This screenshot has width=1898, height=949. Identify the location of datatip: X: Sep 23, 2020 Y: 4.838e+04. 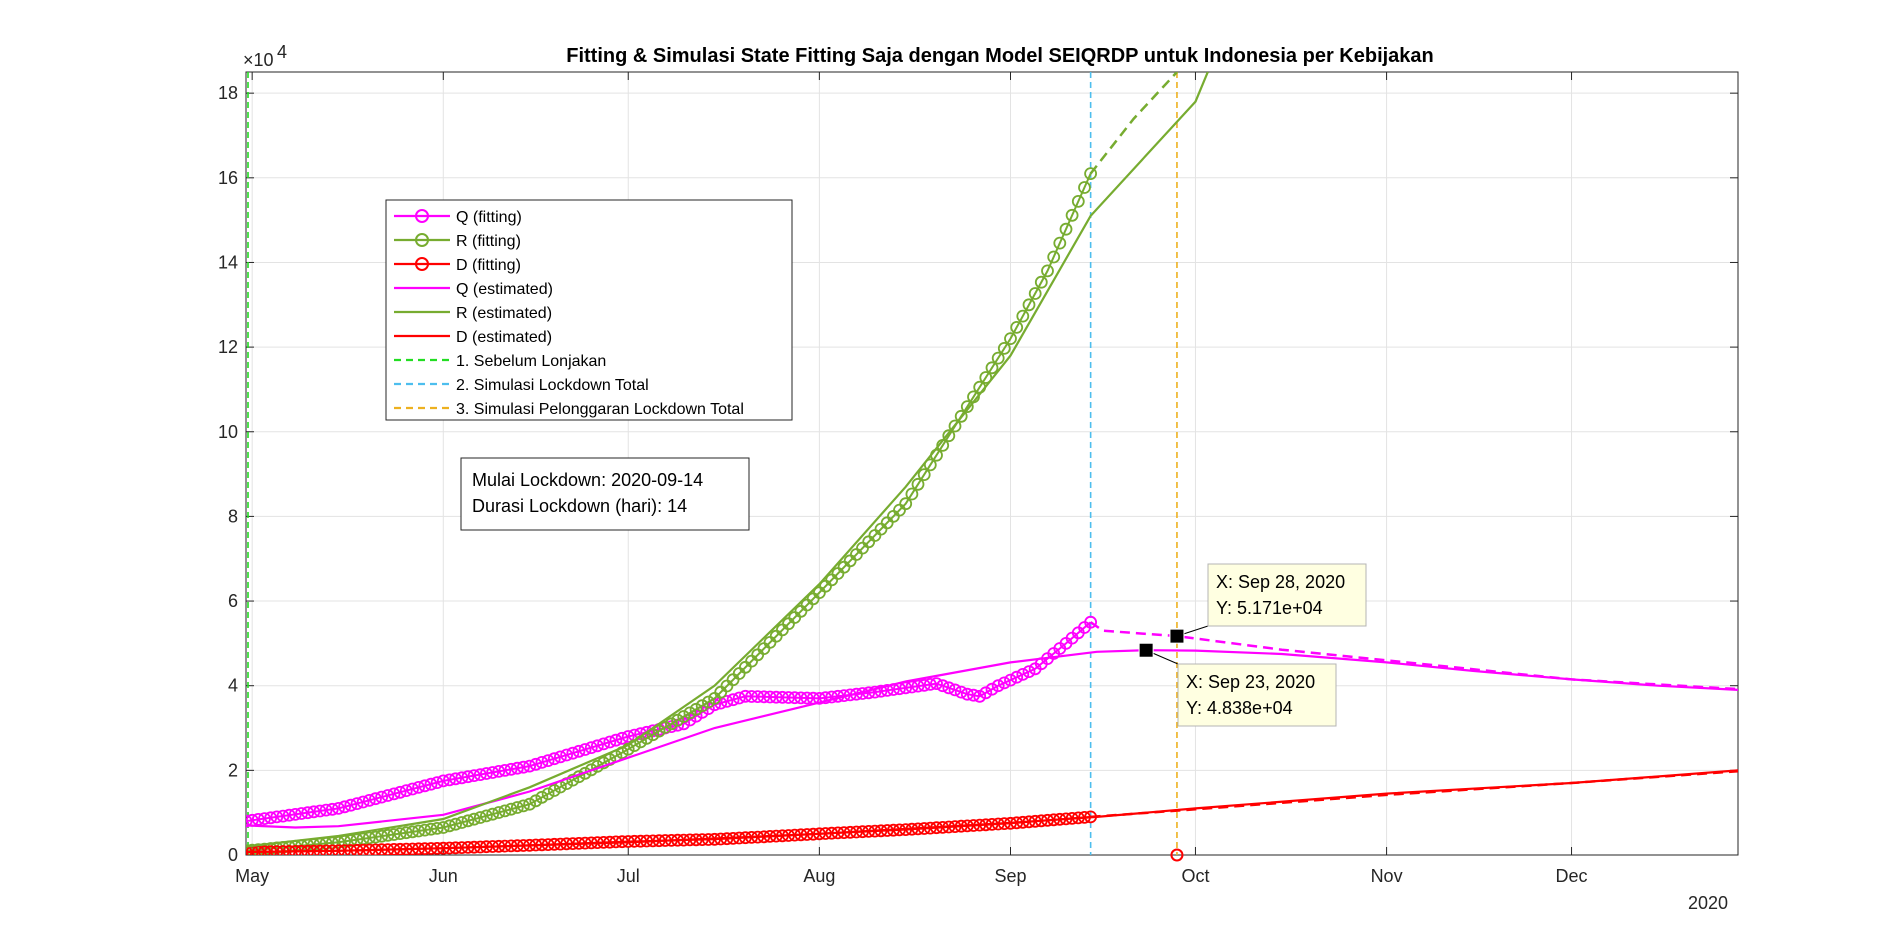
(1237, 684).